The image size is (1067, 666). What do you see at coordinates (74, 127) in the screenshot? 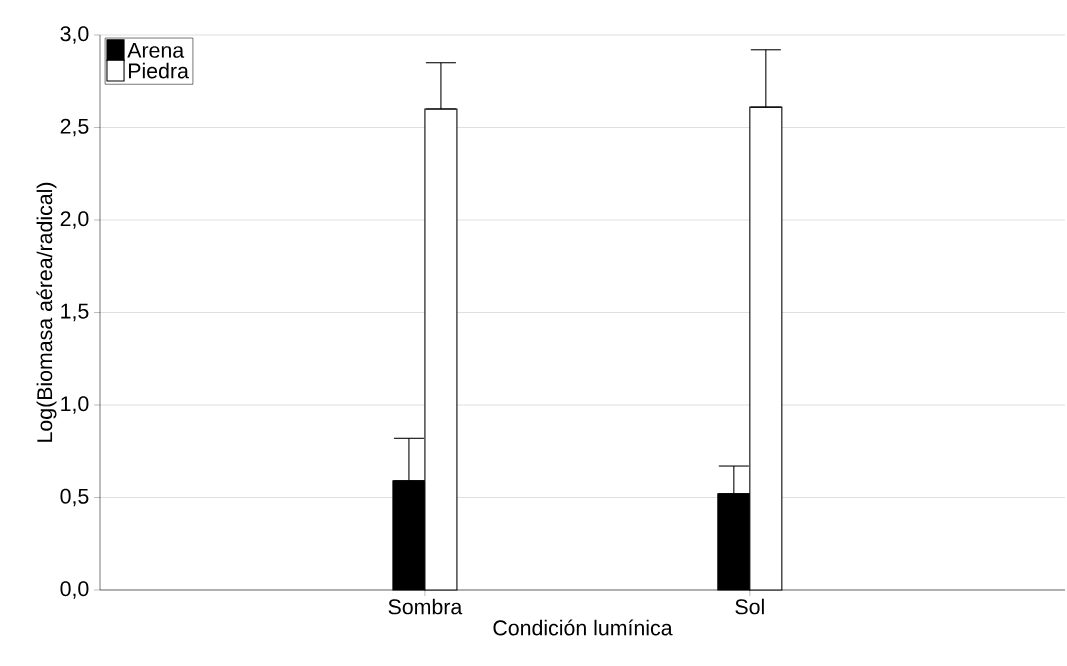
I see `y-tick-label: 2,5` at bounding box center [74, 127].